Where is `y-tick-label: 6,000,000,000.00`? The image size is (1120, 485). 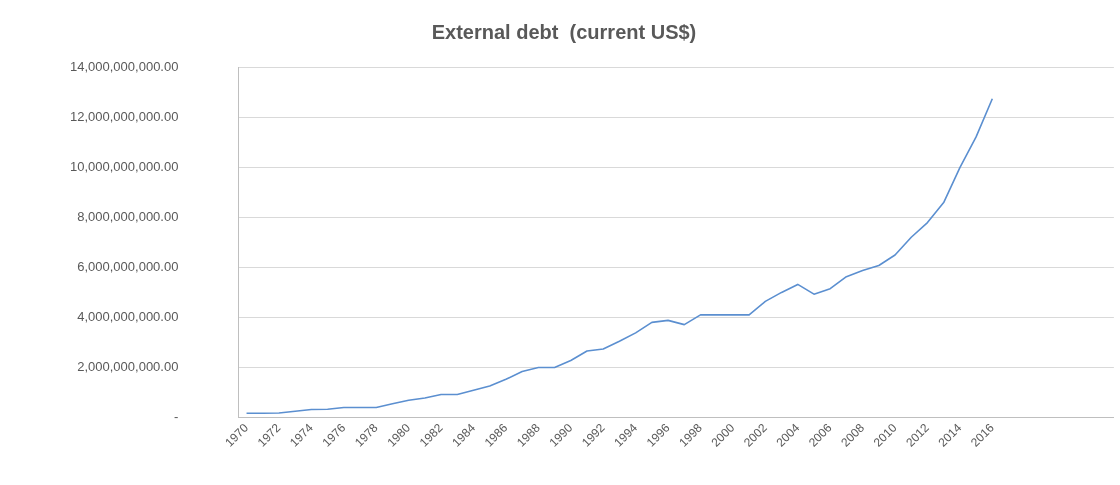 y-tick-label: 6,000,000,000.00 is located at coordinates (128, 267).